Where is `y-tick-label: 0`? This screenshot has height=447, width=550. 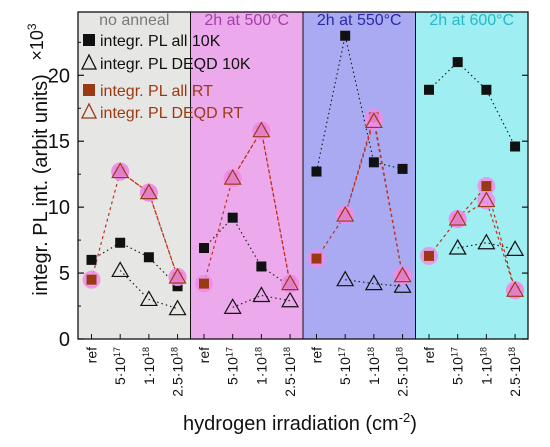 y-tick-label: 0 is located at coordinates (64, 340).